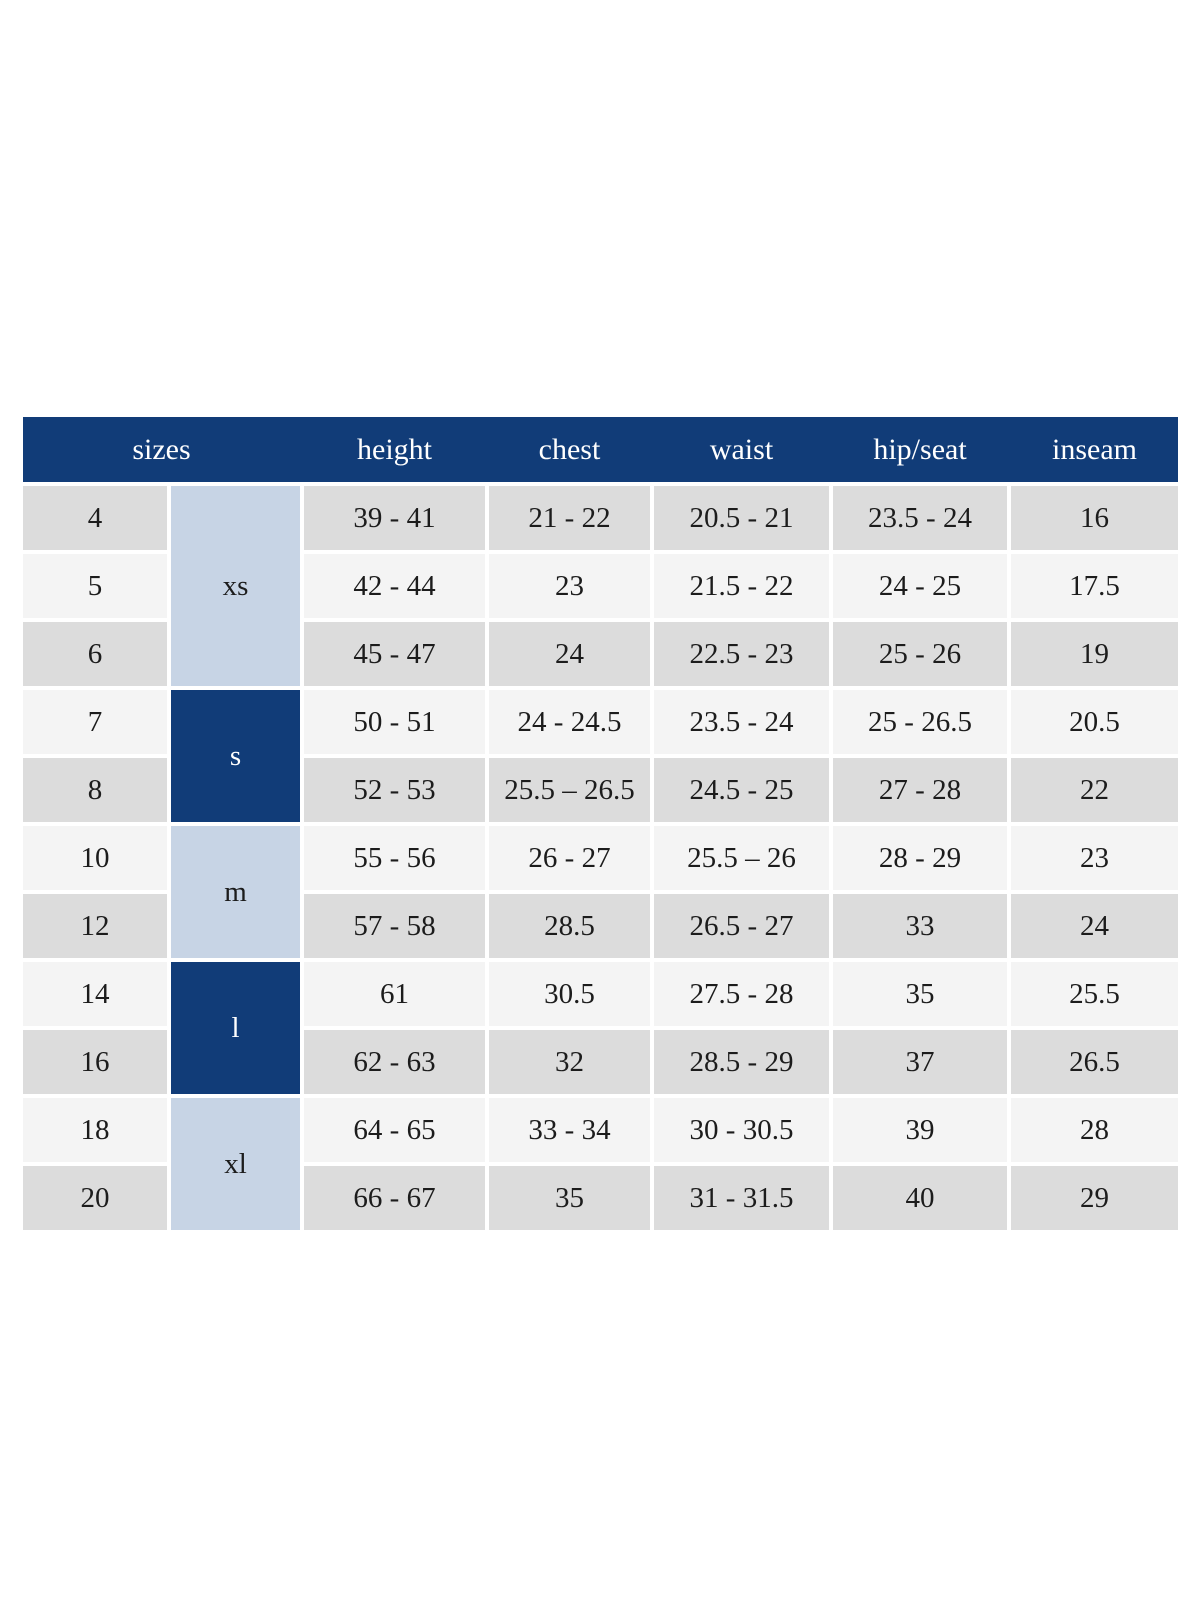 The height and width of the screenshot is (1600, 1200). I want to click on cell-waist: 21.5 - 22, so click(741, 586).